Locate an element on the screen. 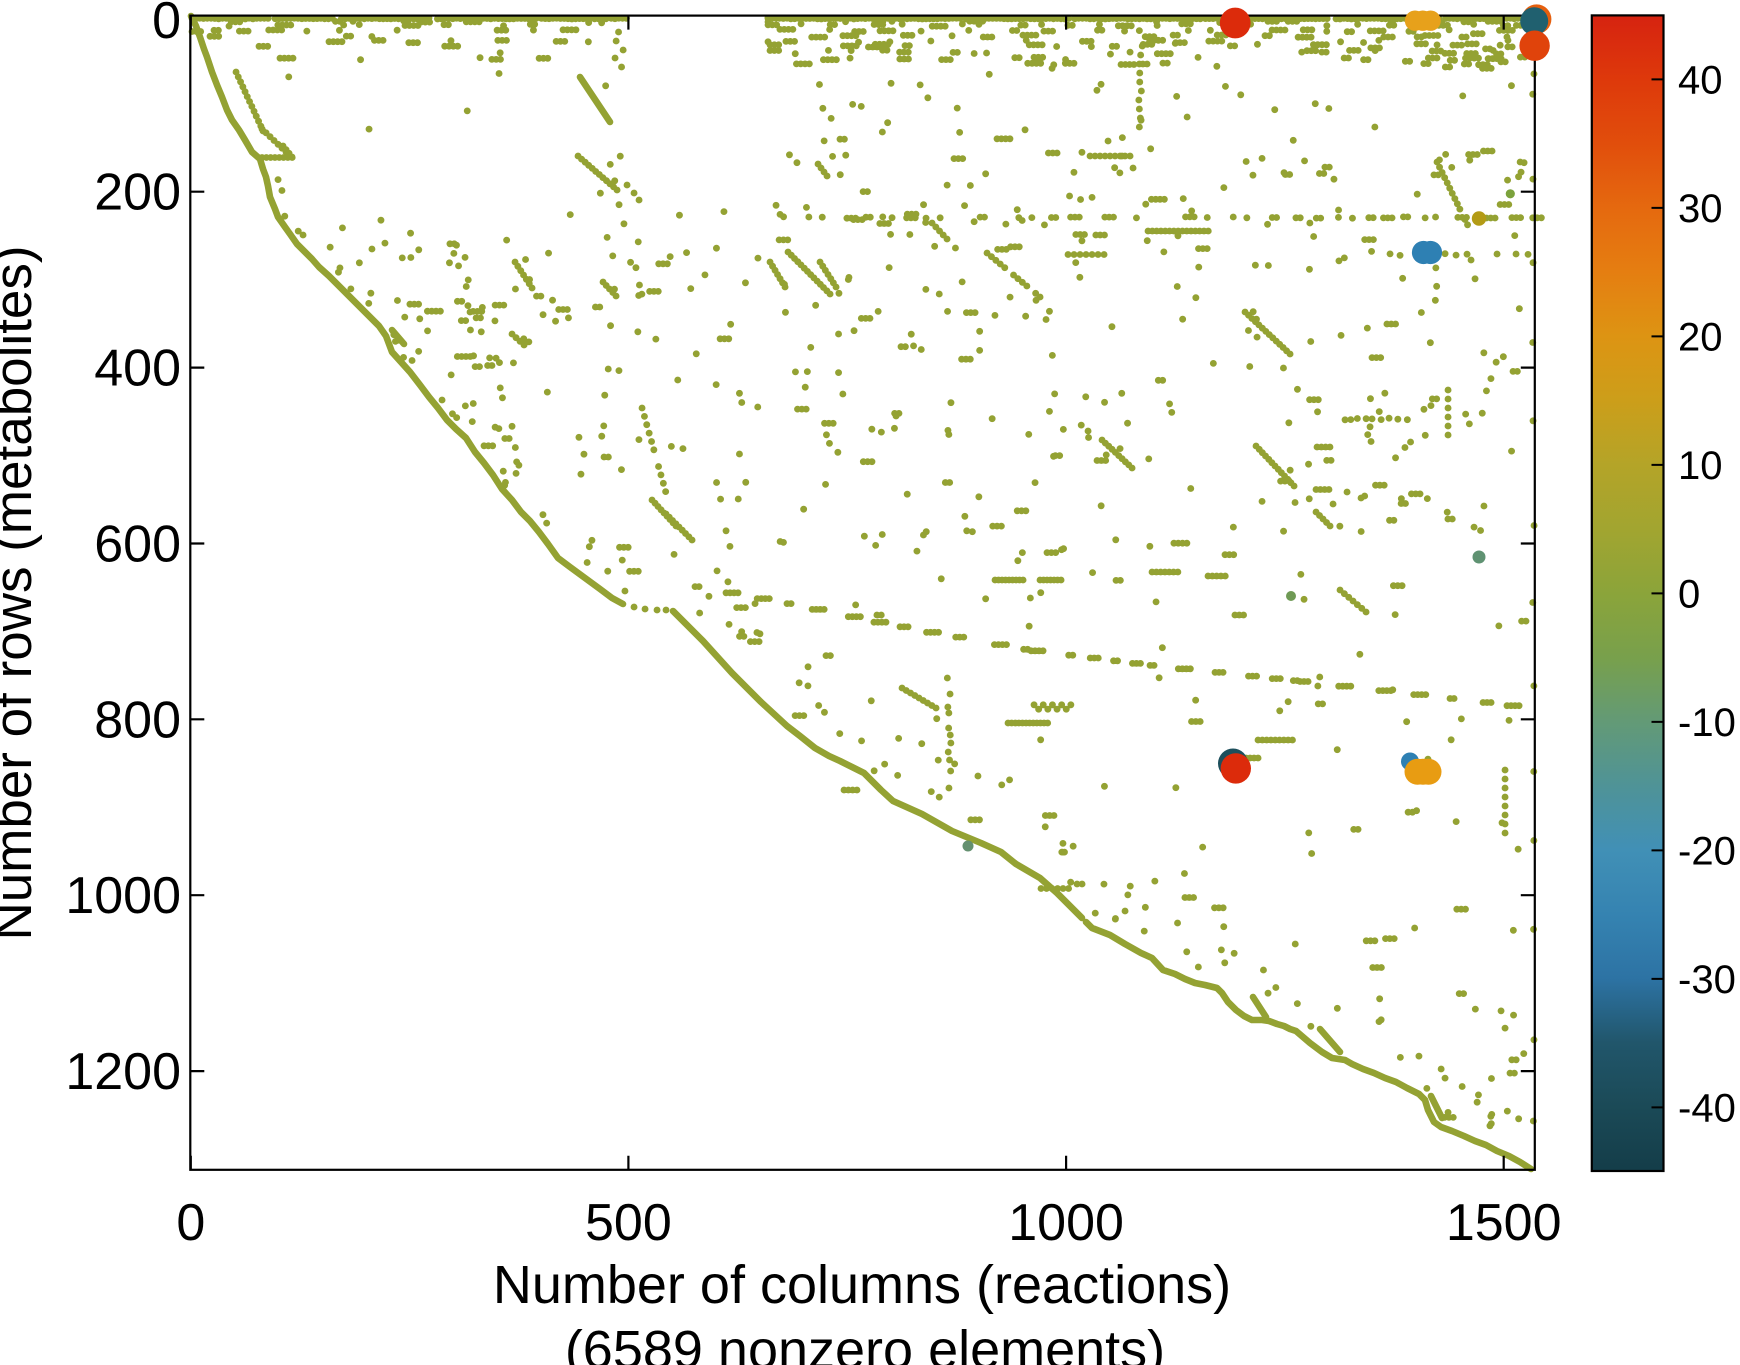 The image size is (1740, 1365). svg-text: 400 is located at coordinates (137, 369).